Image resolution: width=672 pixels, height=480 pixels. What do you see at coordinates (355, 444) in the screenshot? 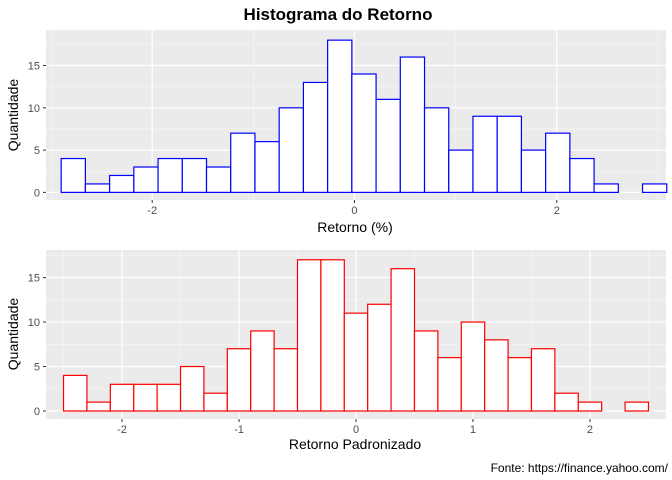
I see `x-axis-title: Retorno Padronizado` at bounding box center [355, 444].